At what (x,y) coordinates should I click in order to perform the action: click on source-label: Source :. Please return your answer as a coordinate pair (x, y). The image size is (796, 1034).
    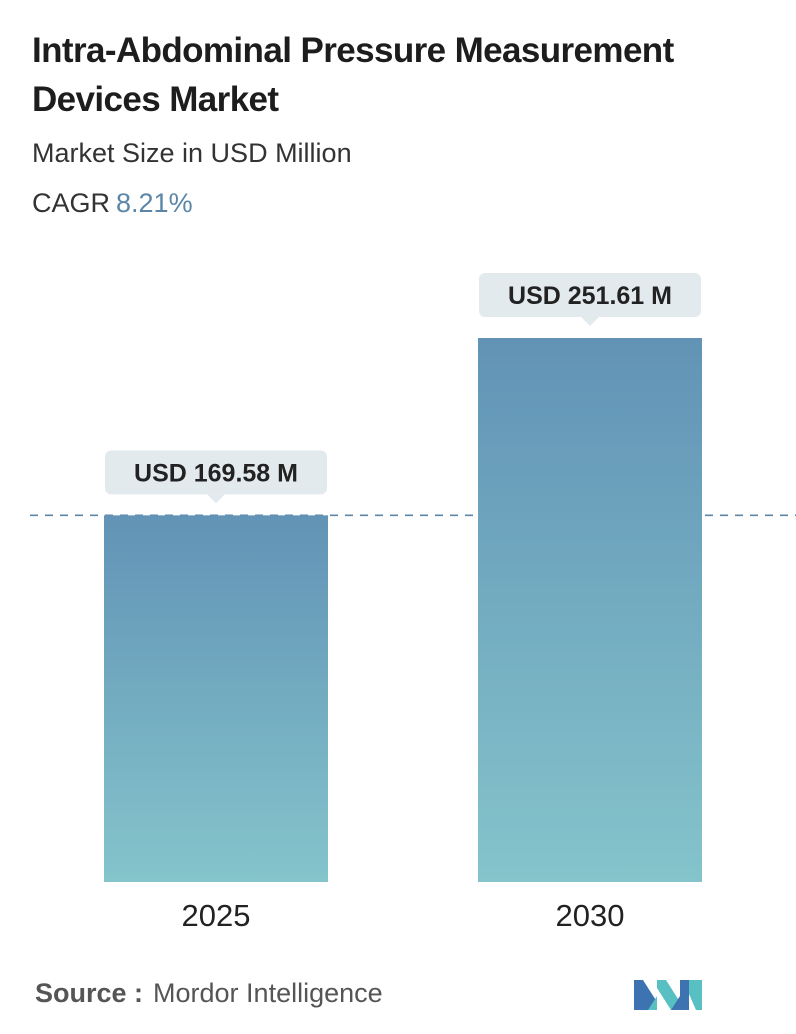
    Looking at the image, I should click on (89, 993).